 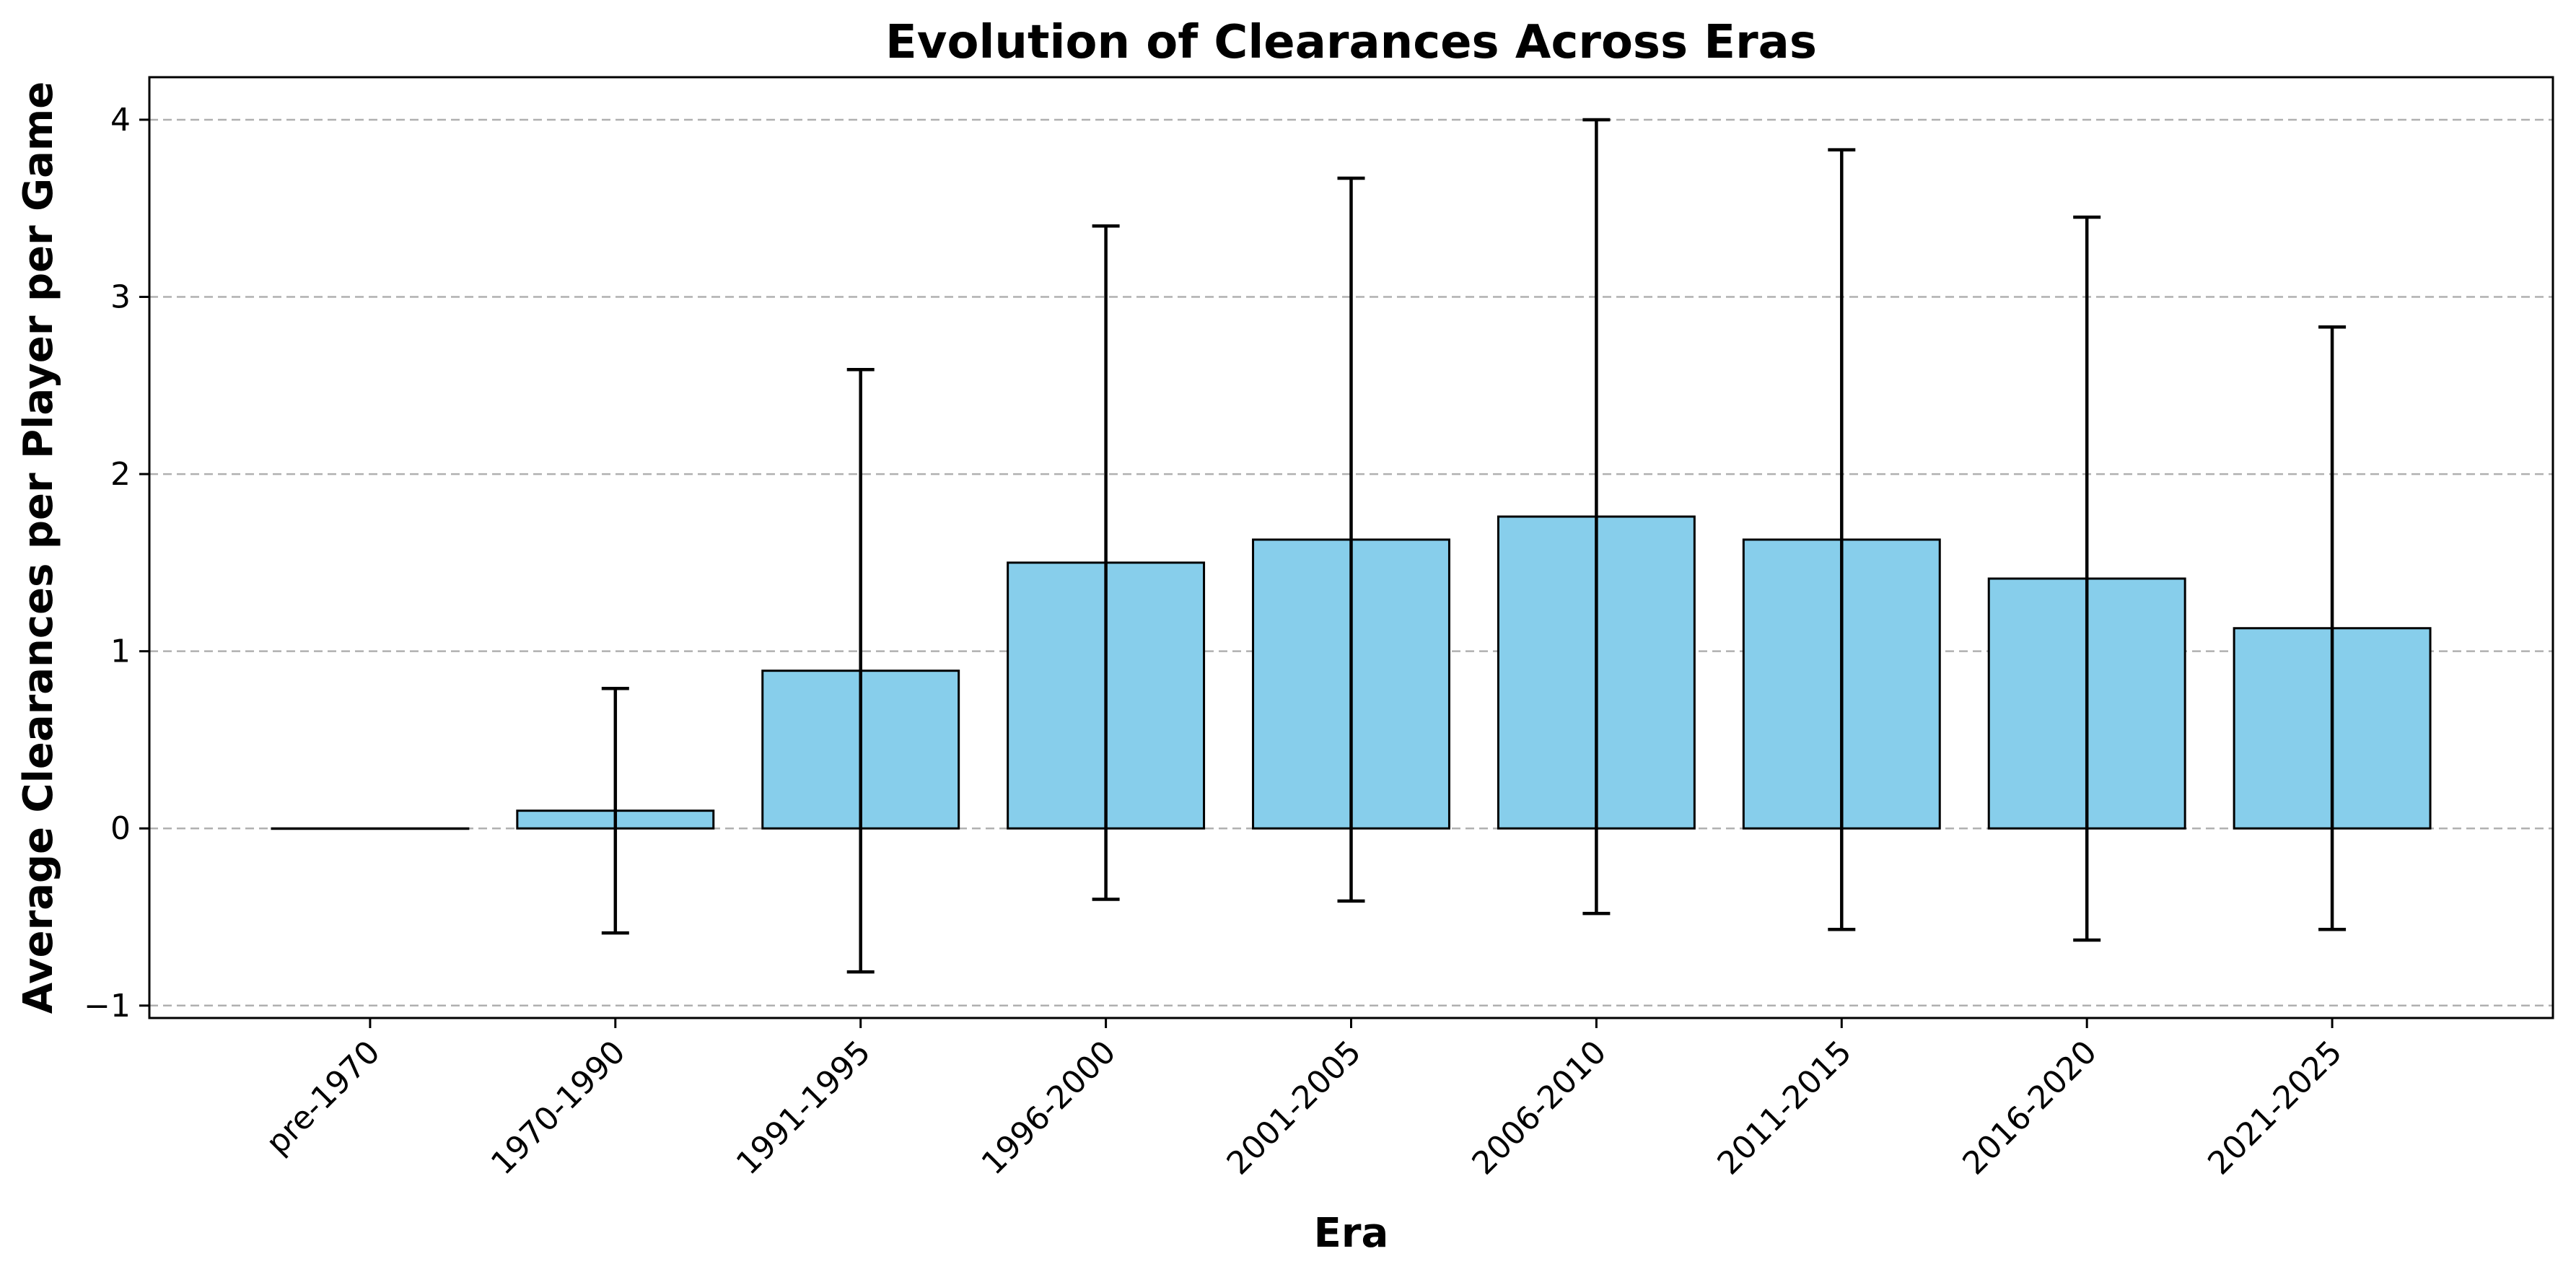 I want to click on y-tick-label: 0, so click(x=120, y=829).